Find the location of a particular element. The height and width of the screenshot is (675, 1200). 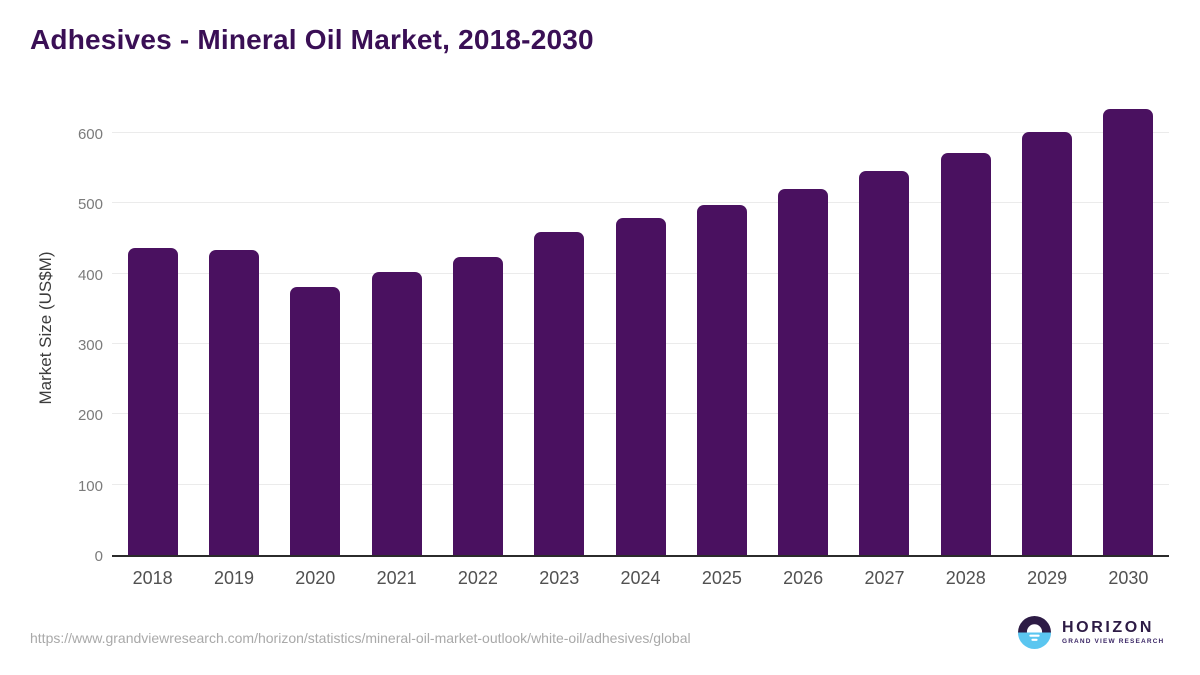

logo-wordmark: HORIZON is located at coordinates (1108, 627).